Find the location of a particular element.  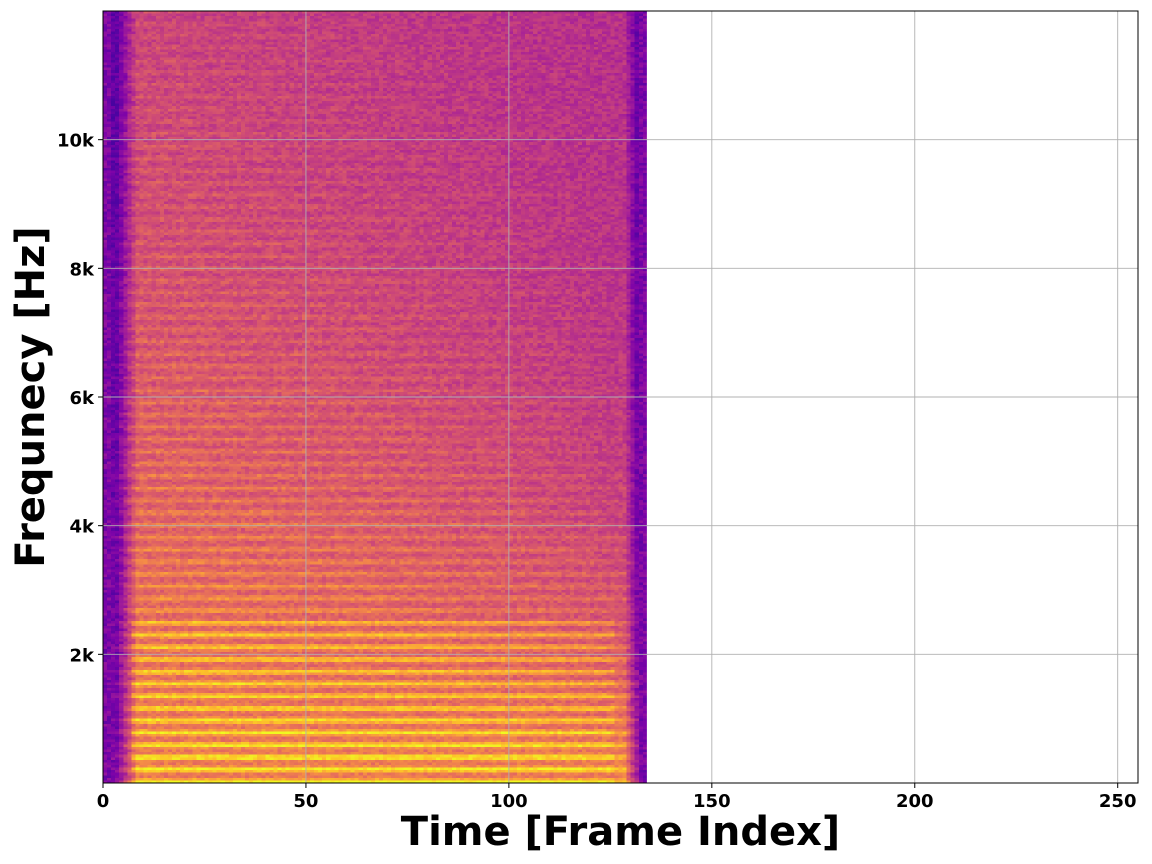

y-tick-label: 8k is located at coordinates (83, 269).